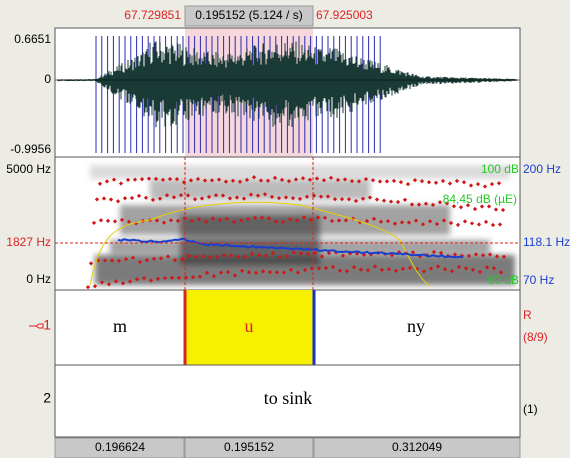 The height and width of the screenshot is (458, 570). What do you see at coordinates (500, 169) in the screenshot?
I see `intensity-top: 100 dB` at bounding box center [500, 169].